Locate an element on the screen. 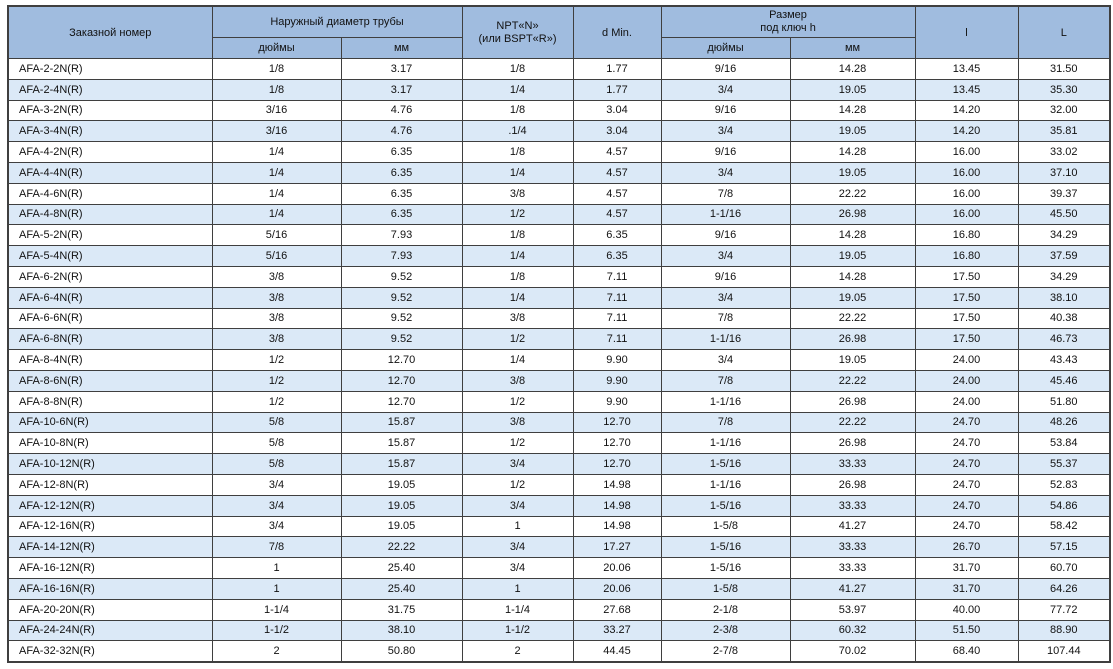  order-number-cell: AFA-4-4N(R) is located at coordinates (110, 172).